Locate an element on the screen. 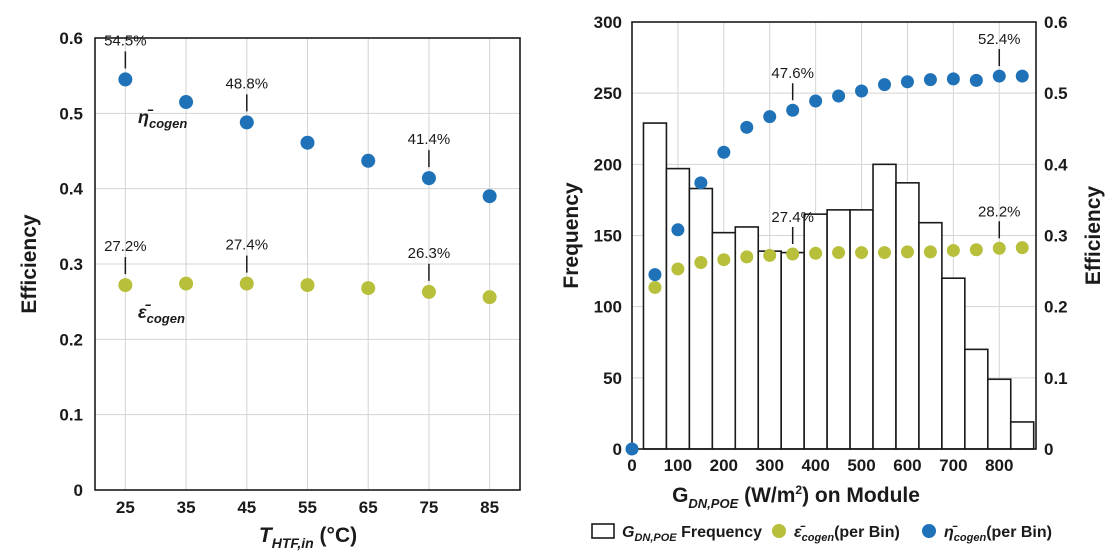  x-tick-label: 500 is located at coordinates (861, 465).